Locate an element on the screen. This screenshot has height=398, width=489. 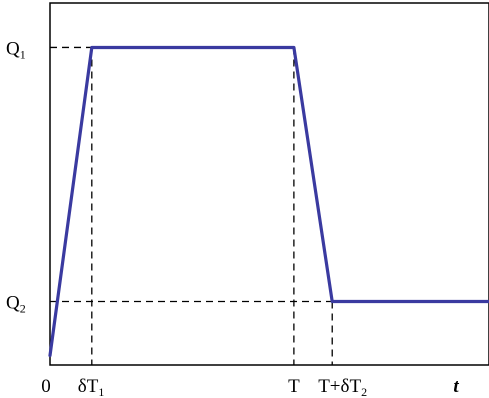
x-axis-label: t is located at coordinates (456, 386).